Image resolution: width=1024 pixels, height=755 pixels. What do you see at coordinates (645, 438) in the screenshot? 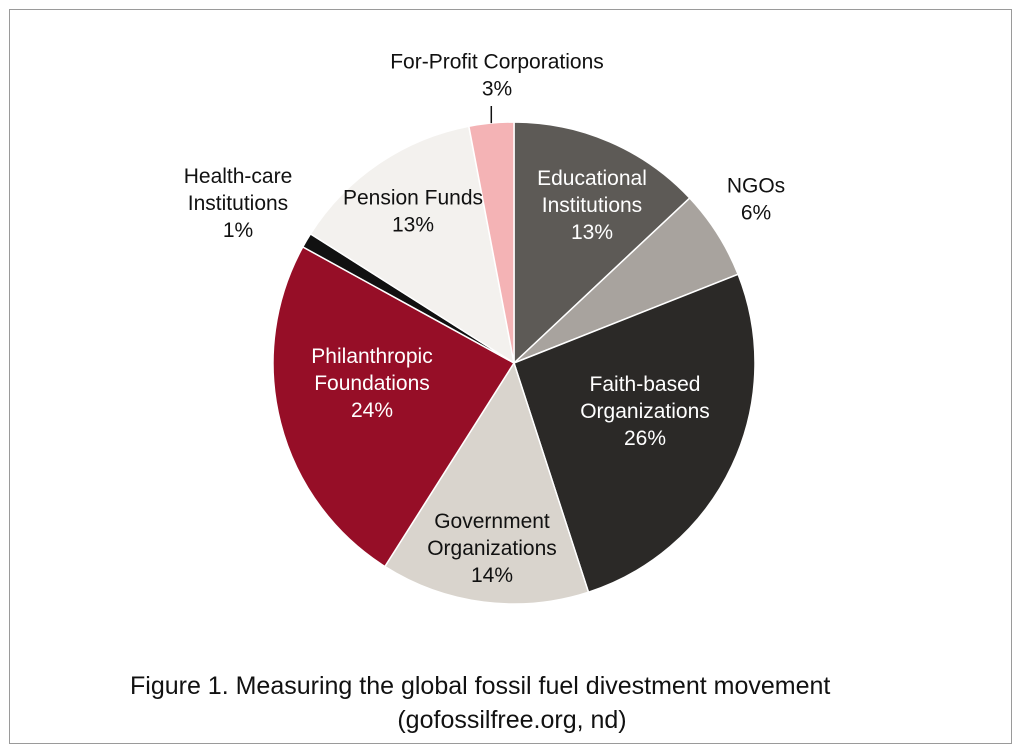
I see `slice-value-label: 26%` at bounding box center [645, 438].